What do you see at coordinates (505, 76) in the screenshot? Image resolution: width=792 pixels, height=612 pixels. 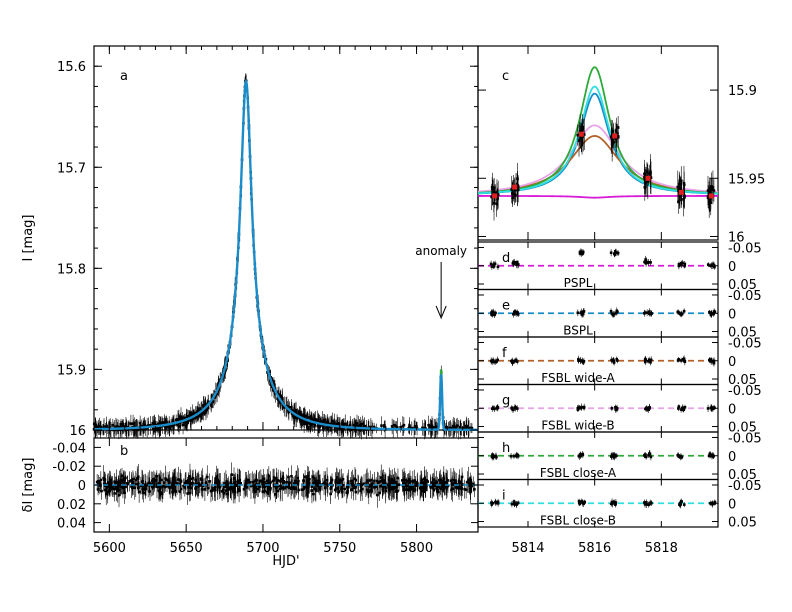 I see `panel-label: c` at bounding box center [505, 76].